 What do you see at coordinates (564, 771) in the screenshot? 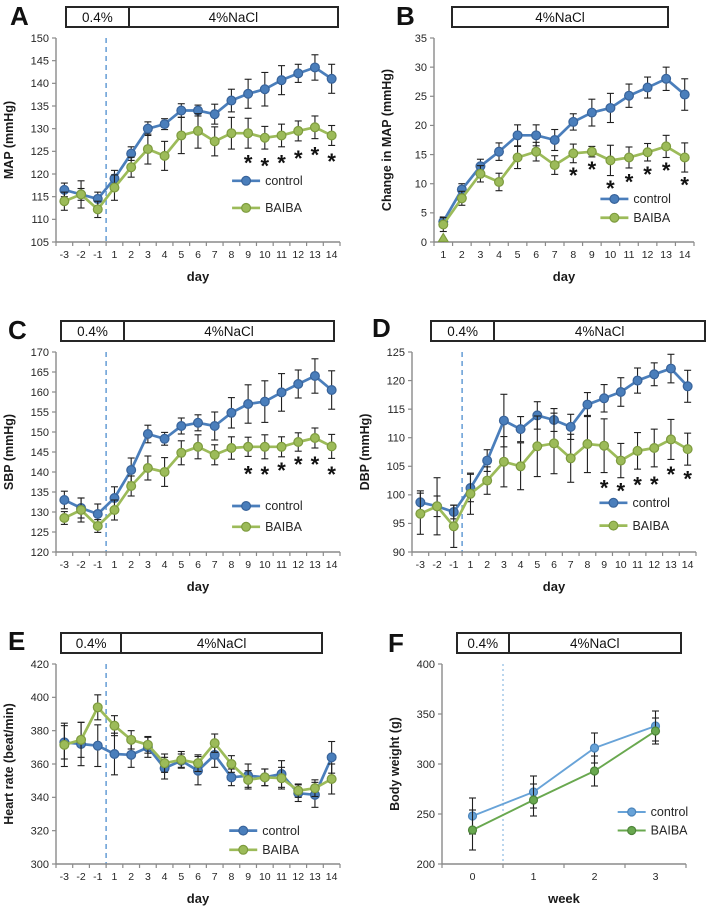
I see `series-line-control` at bounding box center [564, 771].